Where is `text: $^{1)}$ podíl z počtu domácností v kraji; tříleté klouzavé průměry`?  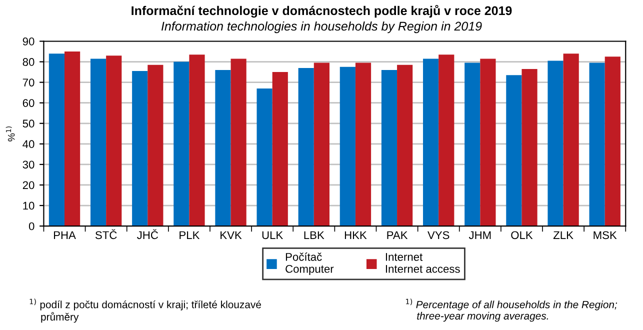
text: $^{1)}$ podíl z počtu domácností v kraji; tříleté klouzavé průměry is located at coordinates (145, 310).